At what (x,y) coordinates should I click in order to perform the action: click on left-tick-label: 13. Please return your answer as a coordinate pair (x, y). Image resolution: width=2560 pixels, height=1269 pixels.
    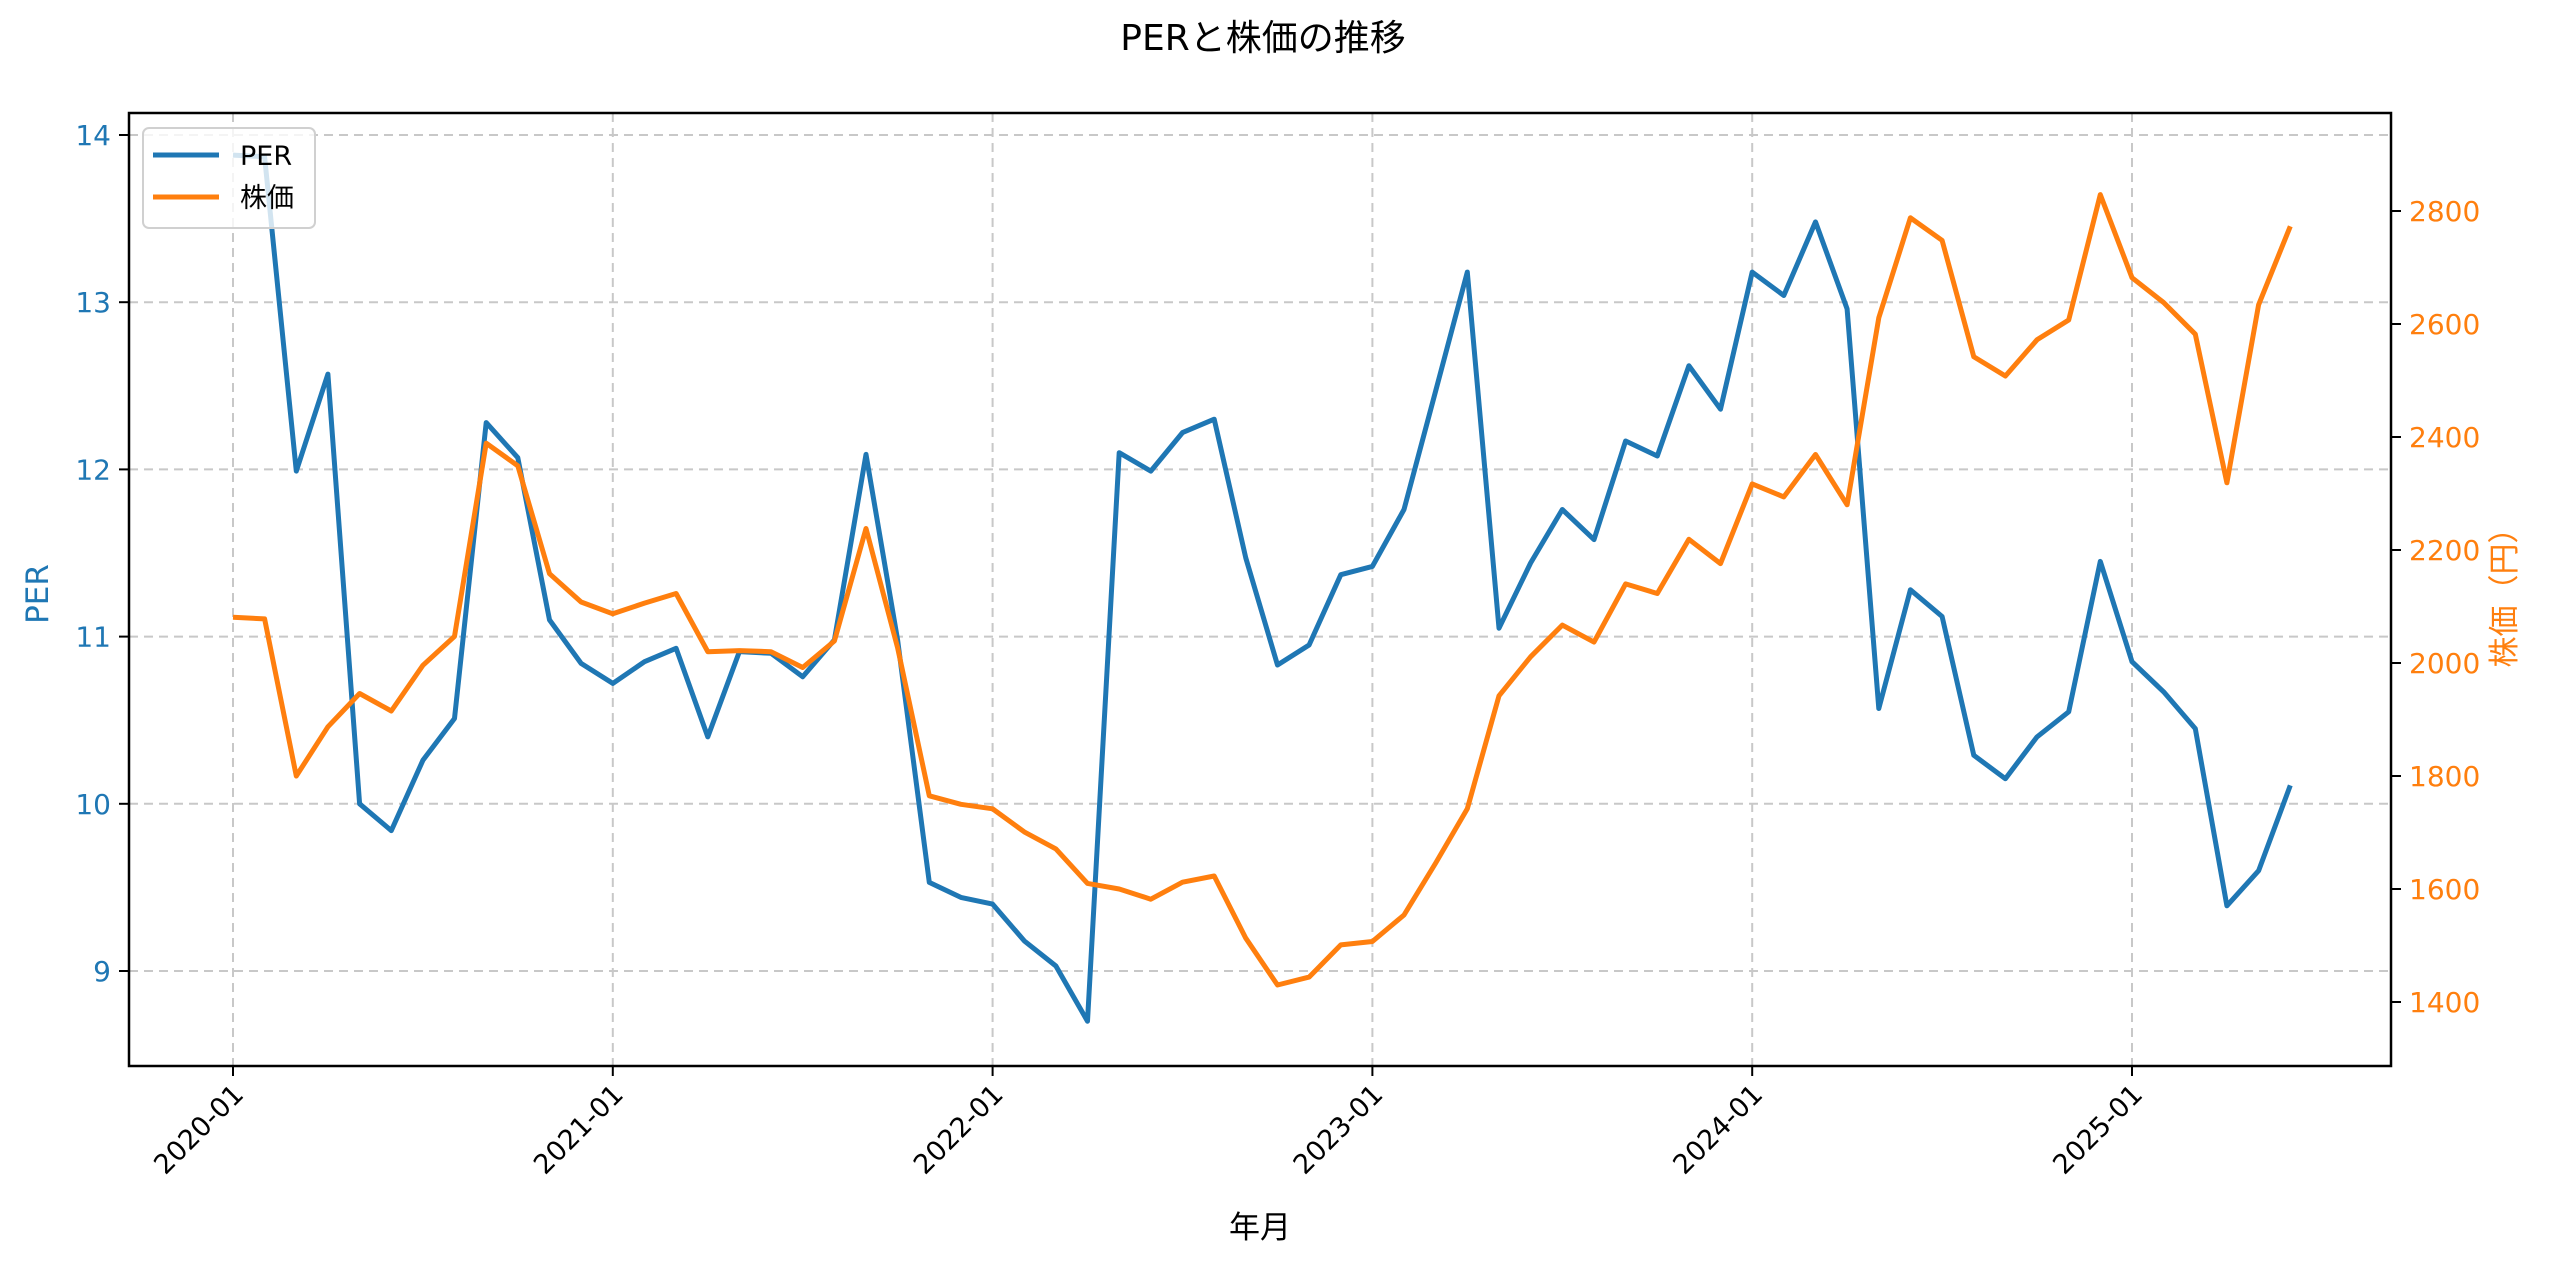
    Looking at the image, I should click on (93, 302).